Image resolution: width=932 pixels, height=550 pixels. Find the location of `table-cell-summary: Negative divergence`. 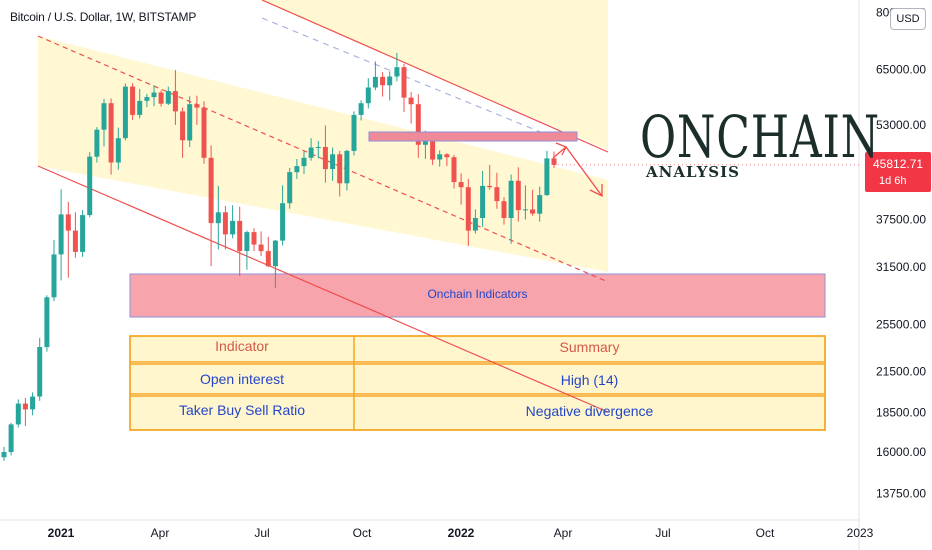

table-cell-summary: Negative divergence is located at coordinates (589, 411).